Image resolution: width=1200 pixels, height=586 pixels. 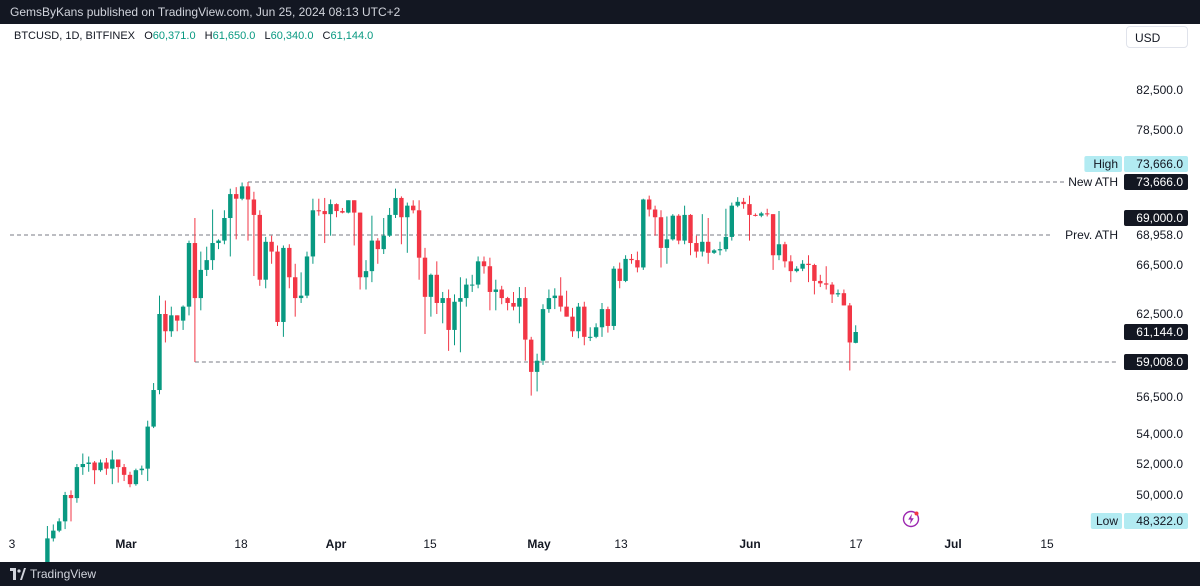 What do you see at coordinates (1159, 464) in the screenshot?
I see `y-tick-label: 52,000.0` at bounding box center [1159, 464].